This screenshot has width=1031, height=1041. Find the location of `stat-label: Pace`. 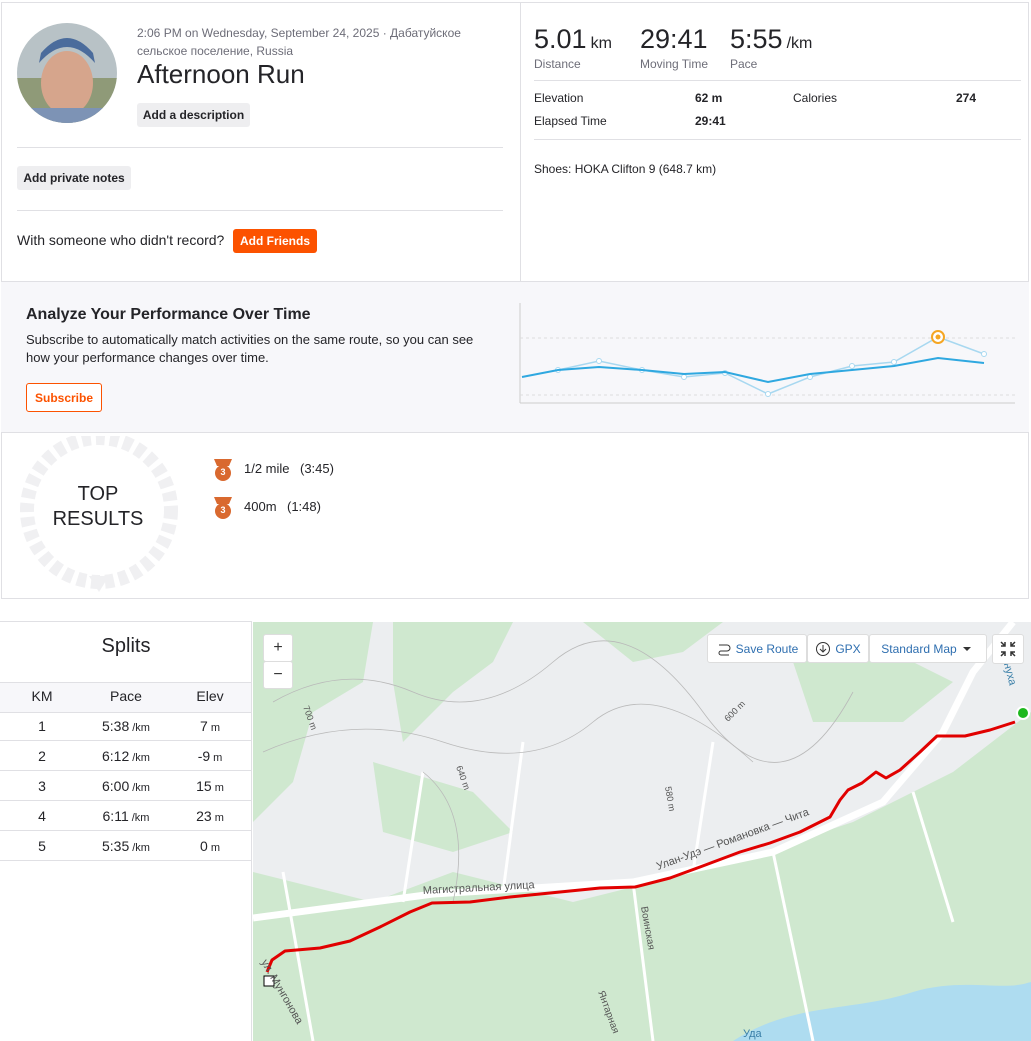

stat-label: Pace is located at coordinates (744, 64).